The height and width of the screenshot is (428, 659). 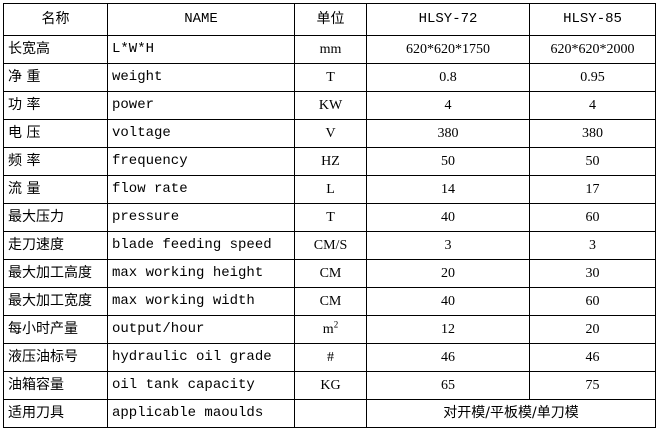 What do you see at coordinates (336, 324) in the screenshot?
I see `unit-superscript: 2` at bounding box center [336, 324].